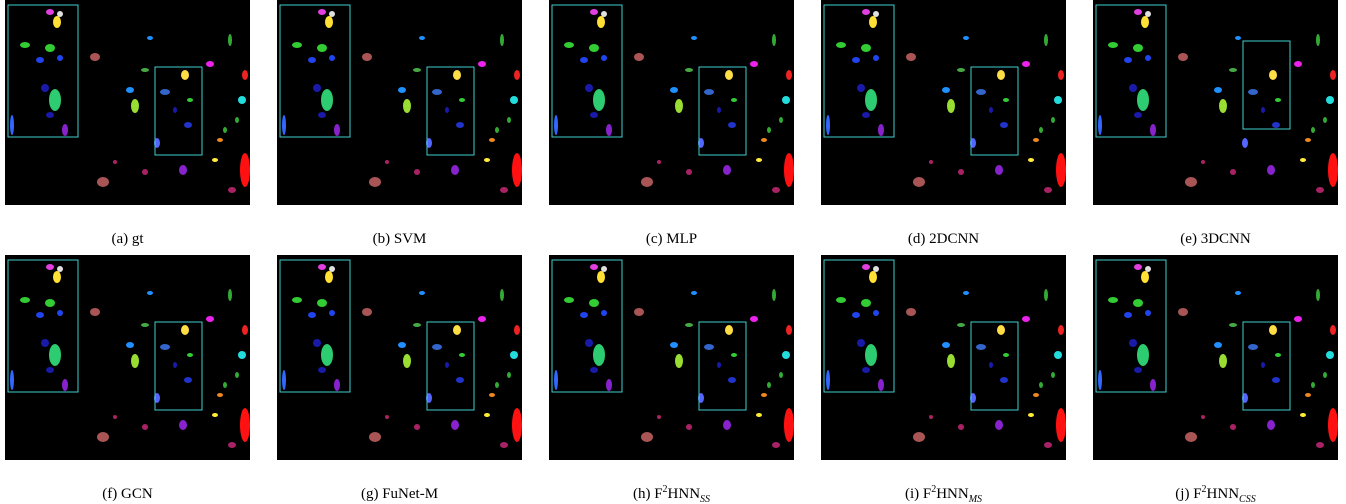 Image resolution: width=1346 pixels, height=504 pixels. I want to click on caption: (i) F2HNNMS, so click(943, 494).